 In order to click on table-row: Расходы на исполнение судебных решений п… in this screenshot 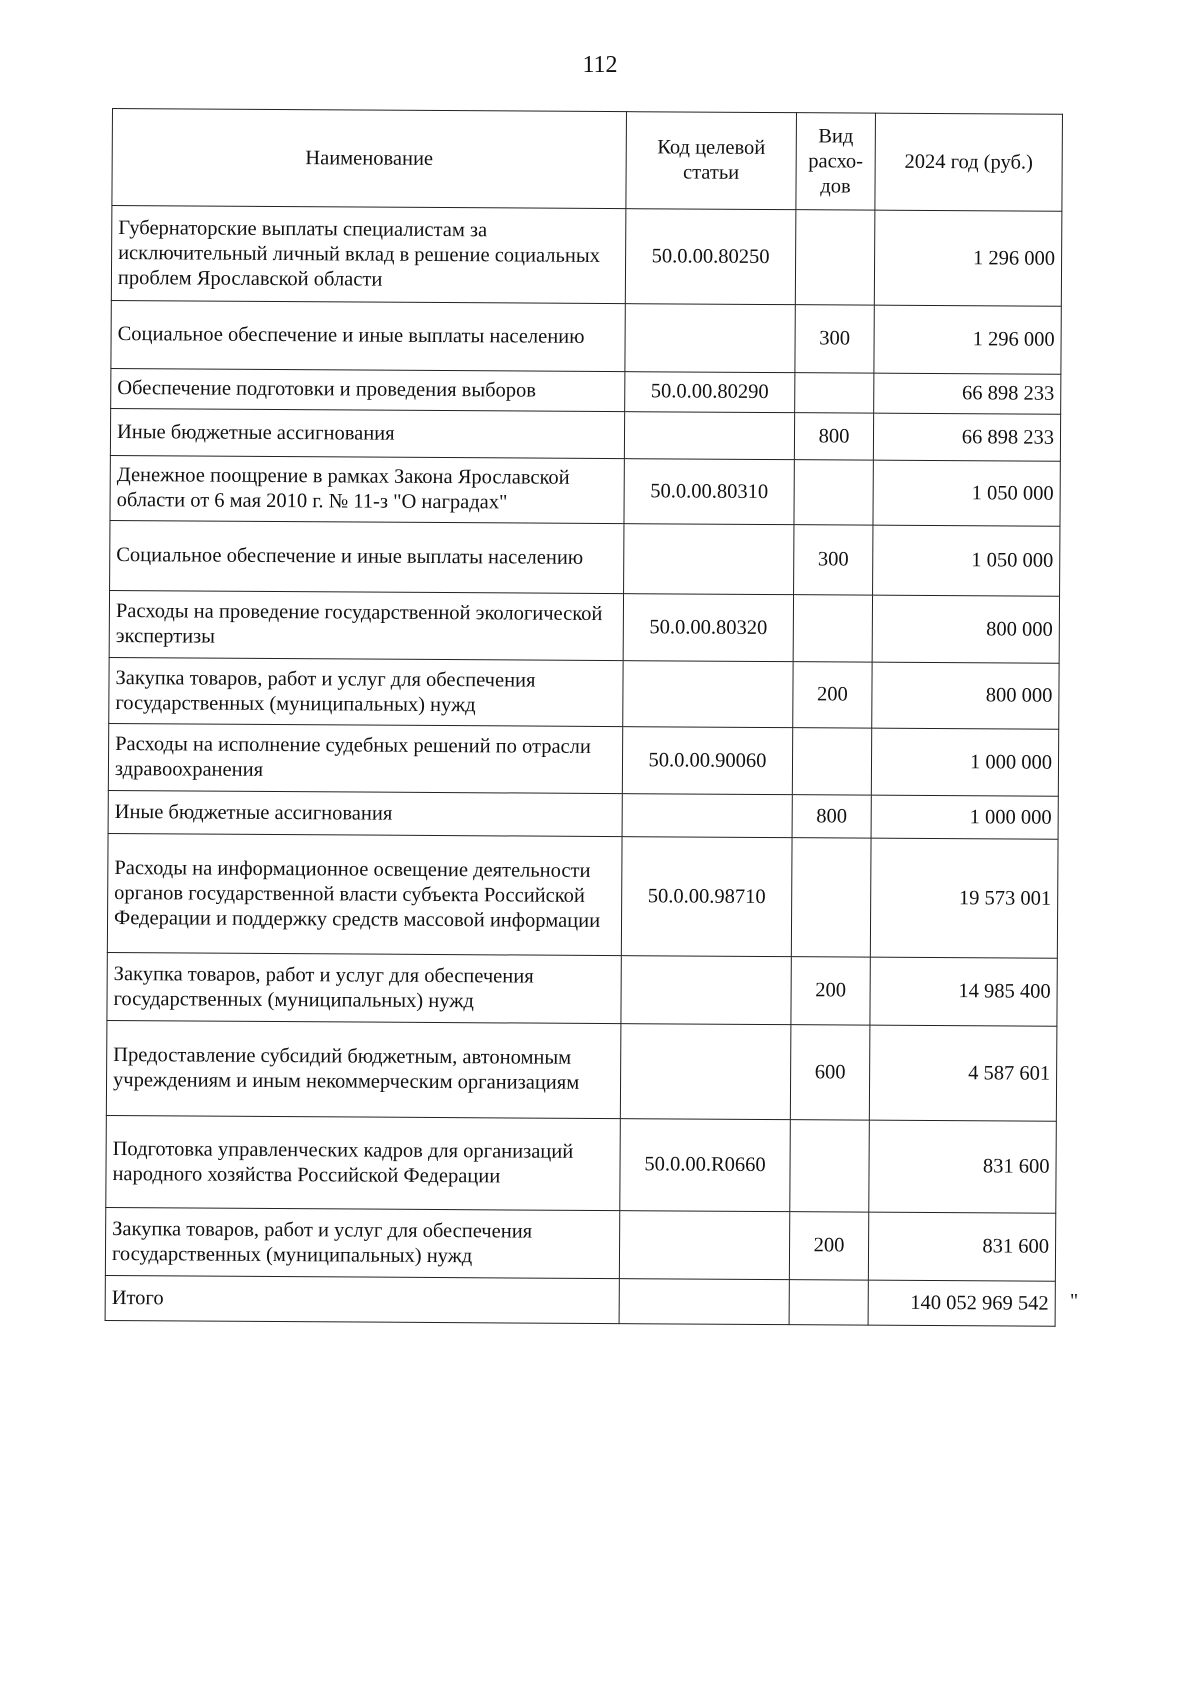, I will do `click(583, 760)`.